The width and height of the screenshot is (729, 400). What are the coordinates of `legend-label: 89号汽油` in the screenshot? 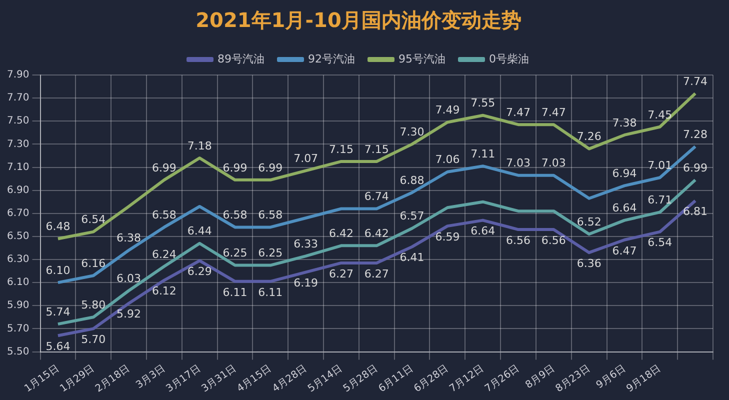 It's located at (241, 59).